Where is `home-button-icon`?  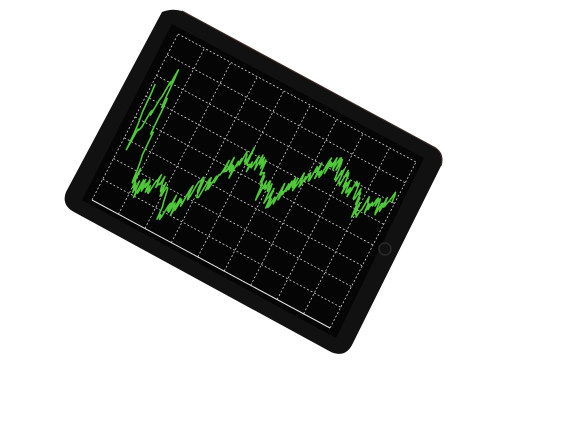 home-button-icon is located at coordinates (385, 249).